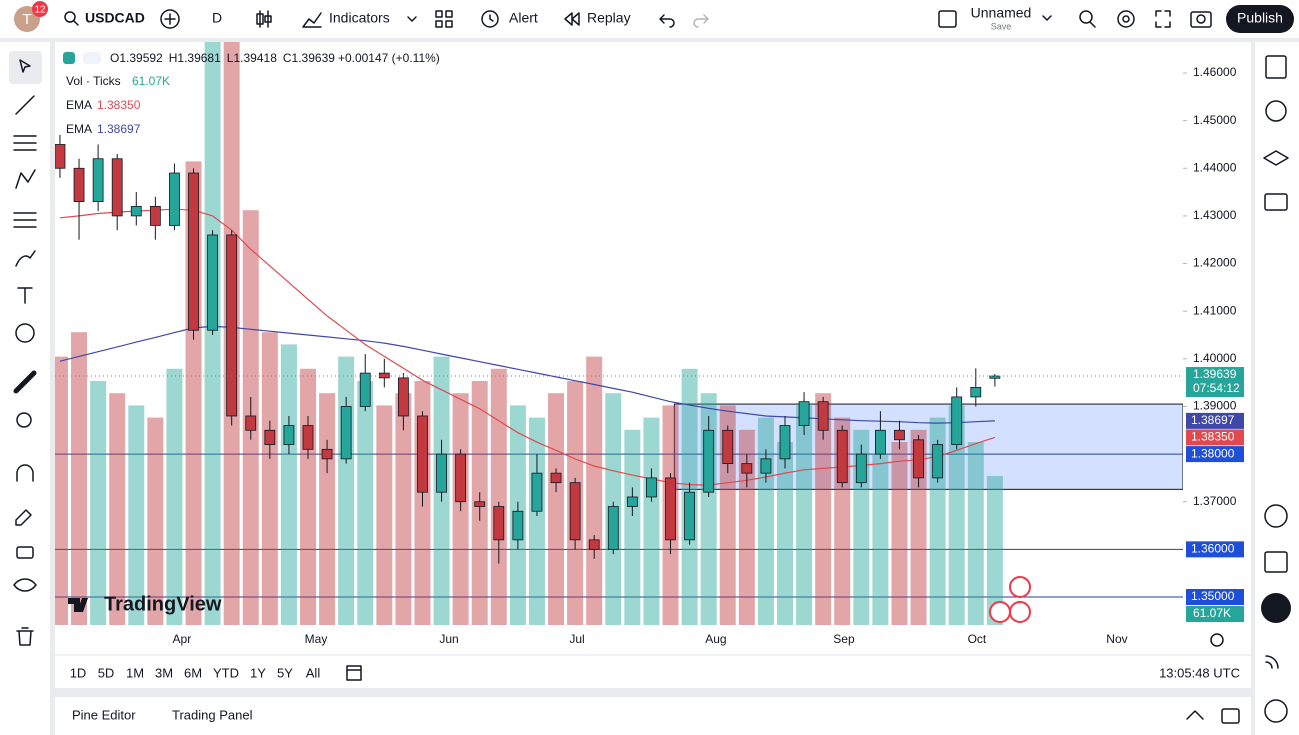  Describe the element at coordinates (947, 19) in the screenshot. I see `layout-icon` at that location.